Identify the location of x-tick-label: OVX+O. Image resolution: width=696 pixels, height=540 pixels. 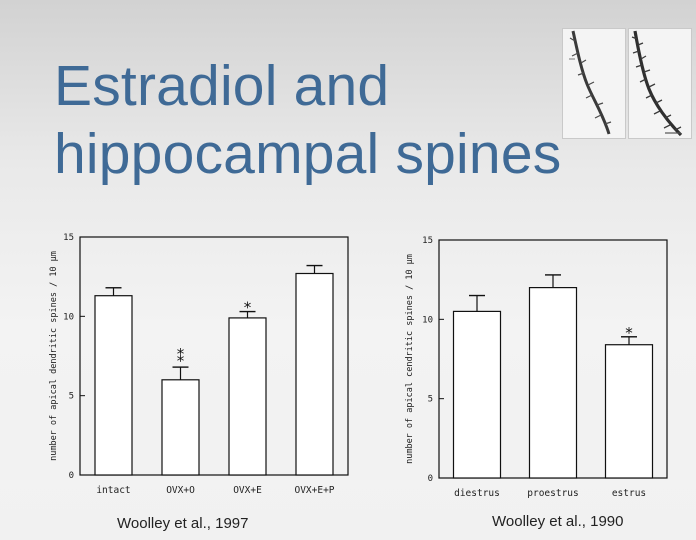
(180, 490).